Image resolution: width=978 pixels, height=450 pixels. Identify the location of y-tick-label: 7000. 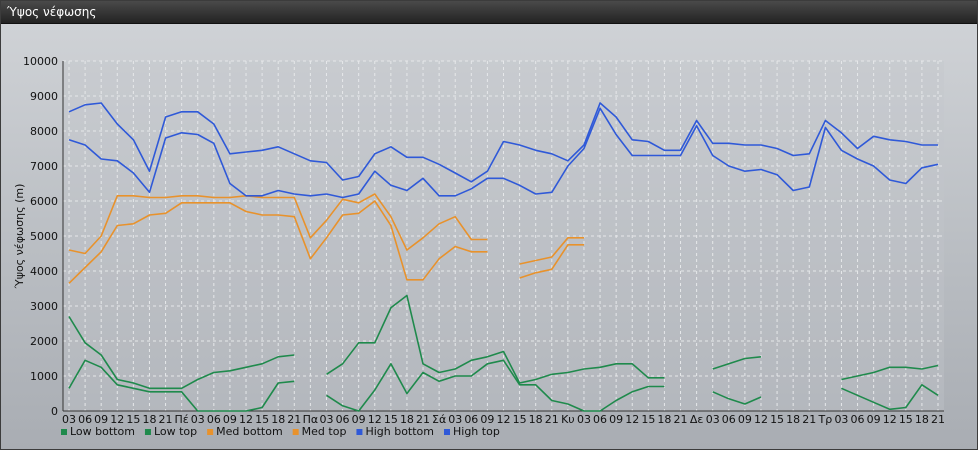
(44, 166).